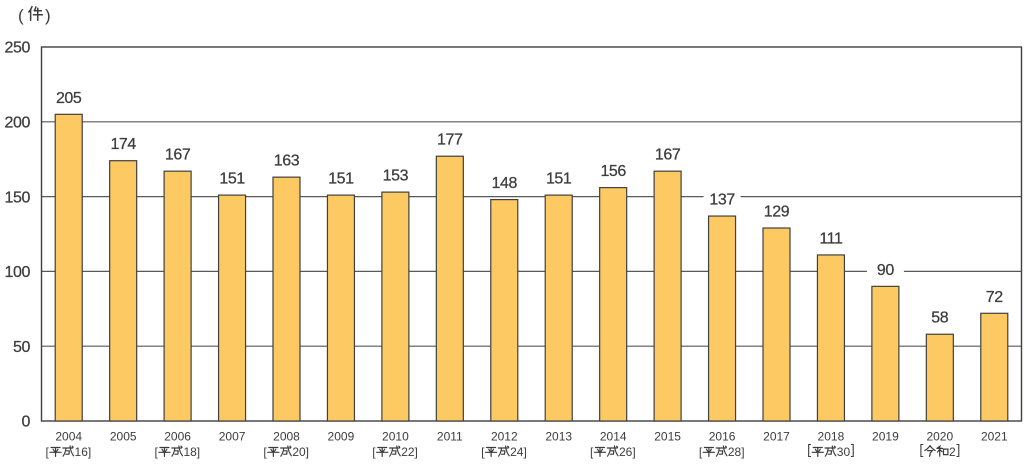 The width and height of the screenshot is (1024, 468). Describe the element at coordinates (286, 437) in the screenshot. I see `svg-text: 2008` at that location.